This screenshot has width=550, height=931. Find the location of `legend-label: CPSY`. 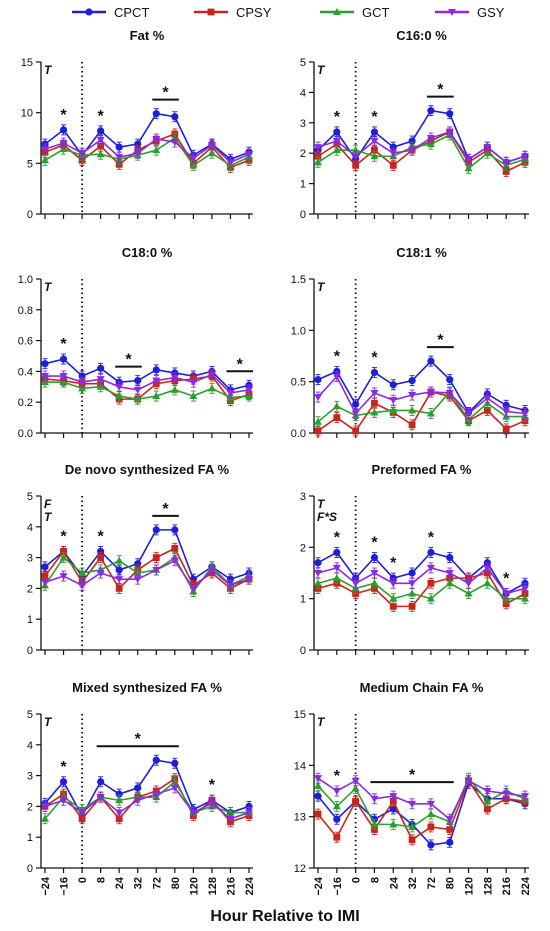

legend-label: CPSY is located at coordinates (254, 12).